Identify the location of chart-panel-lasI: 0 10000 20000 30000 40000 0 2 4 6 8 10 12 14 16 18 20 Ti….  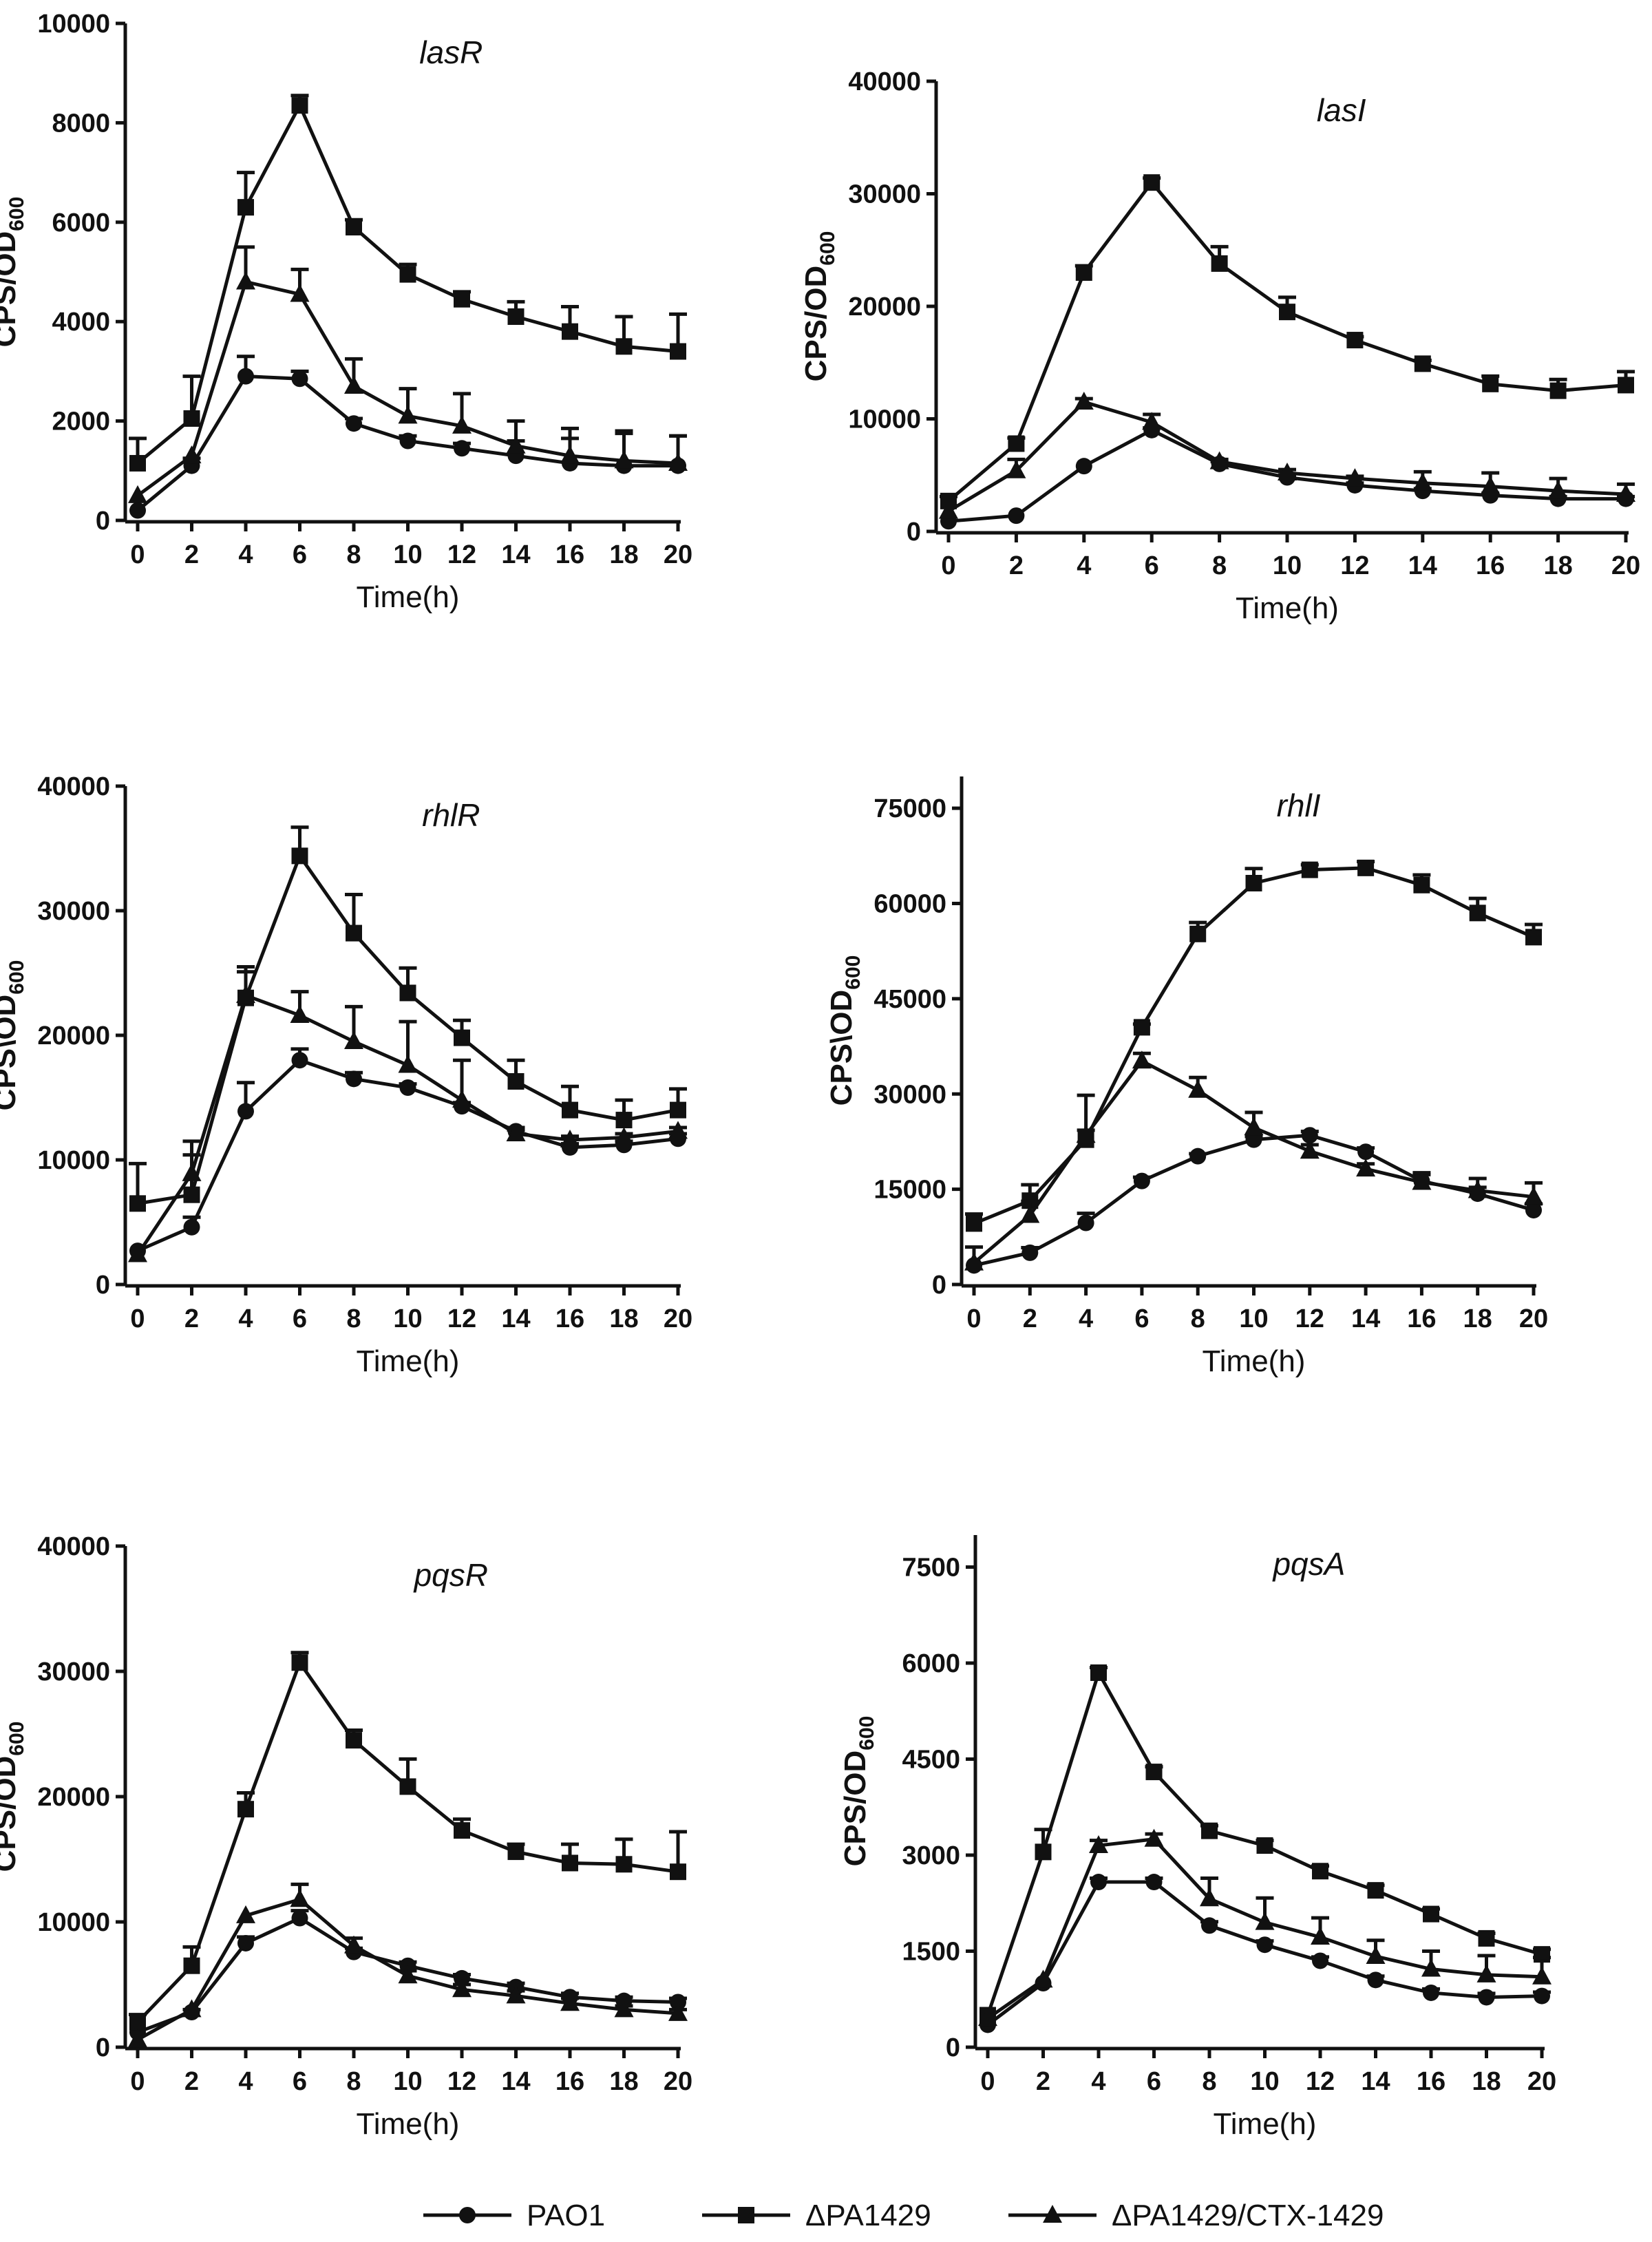
(1220, 346).